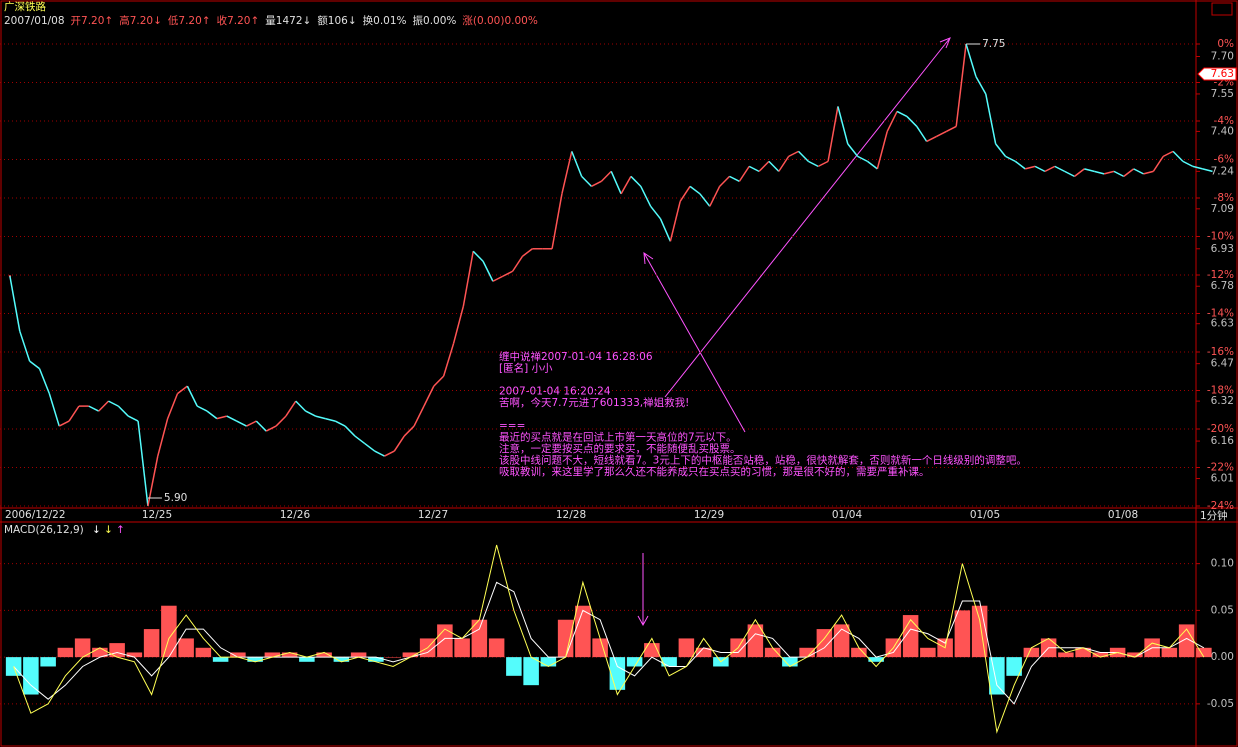 This screenshot has width=1238, height=747. I want to click on y2-tick-label: -18%, so click(1220, 391).